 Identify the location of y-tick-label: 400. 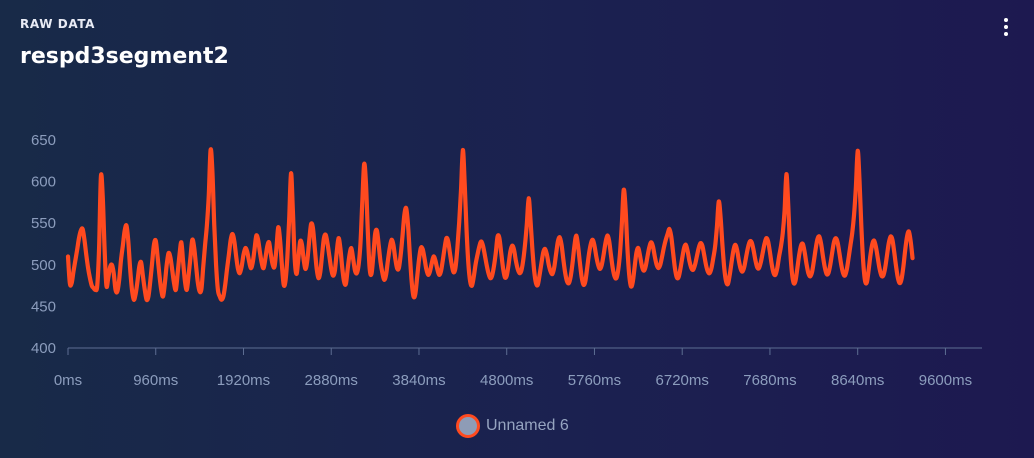
(43, 348).